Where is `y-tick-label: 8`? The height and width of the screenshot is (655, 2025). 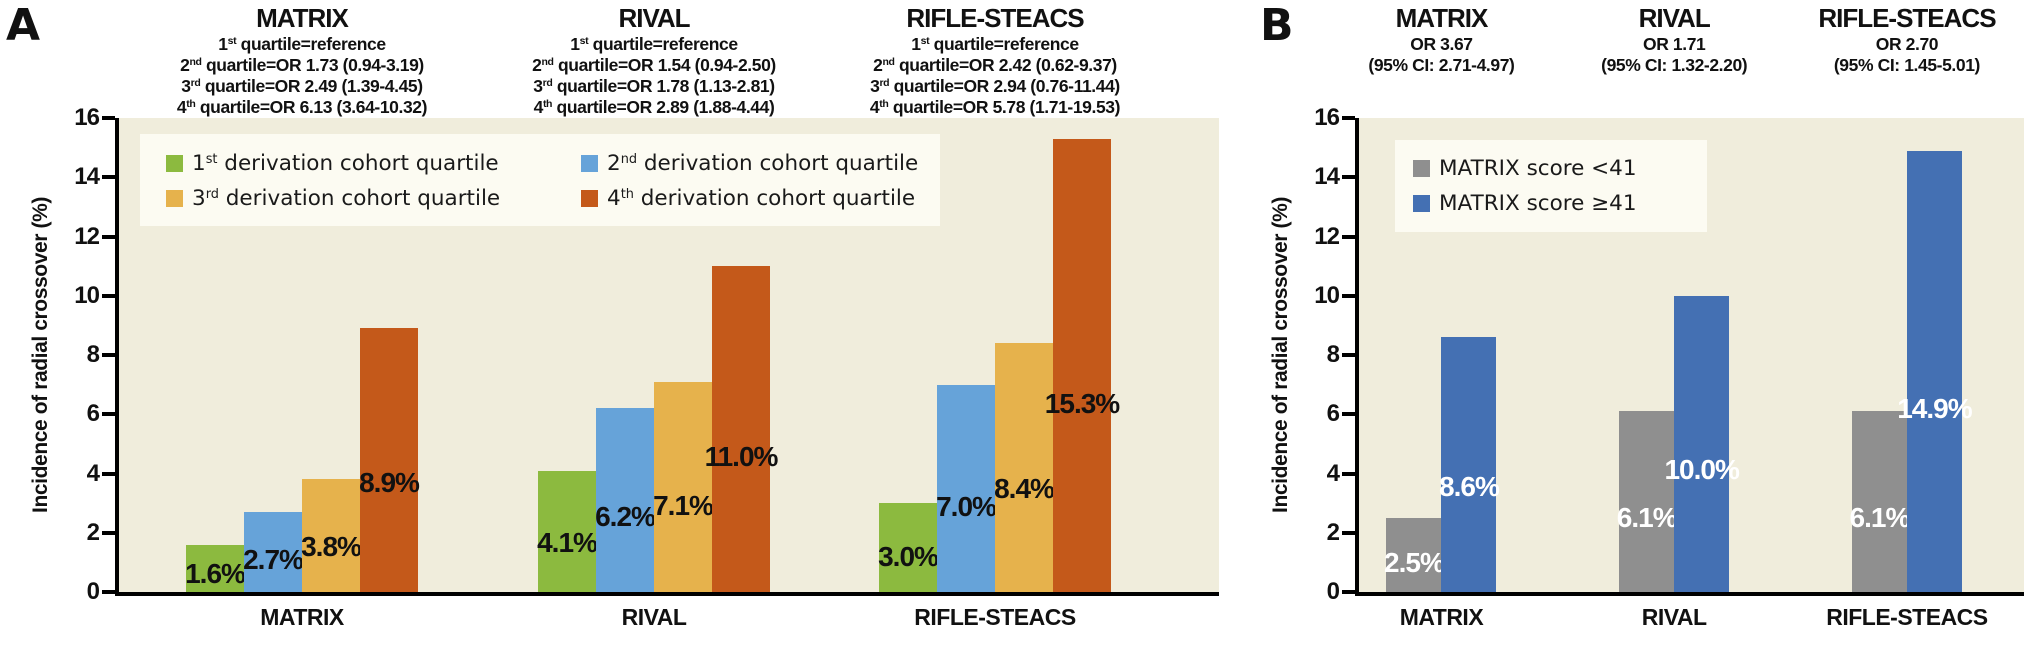
y-tick-label: 8 is located at coordinates (1333, 354).